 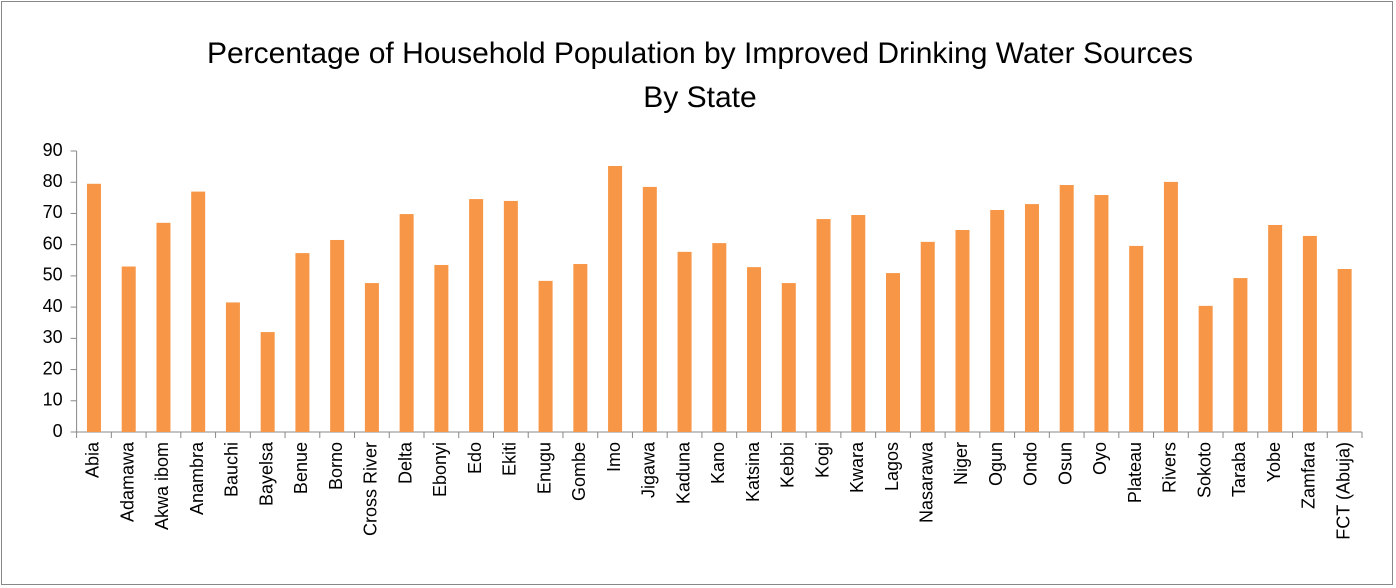 I want to click on y-tick-label: 40, so click(x=53, y=306).